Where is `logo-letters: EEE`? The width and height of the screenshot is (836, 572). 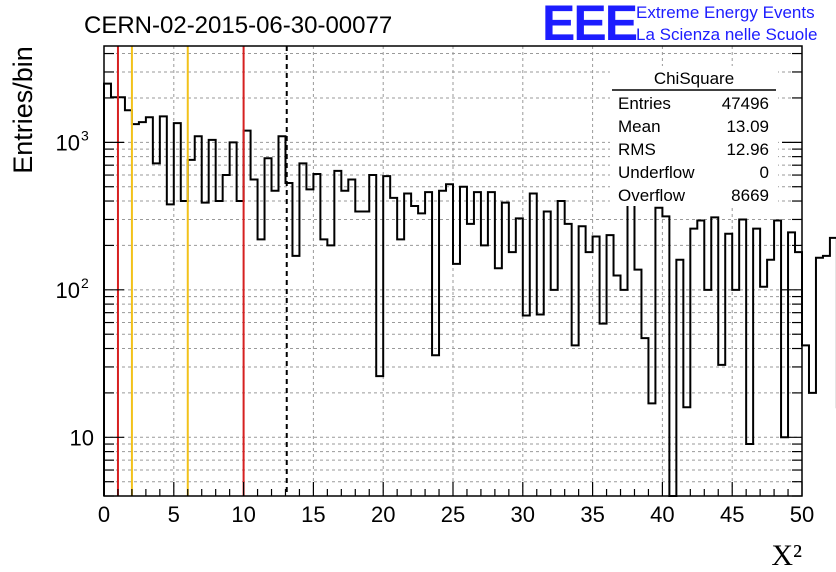 logo-letters: EEE is located at coordinates (589, 25).